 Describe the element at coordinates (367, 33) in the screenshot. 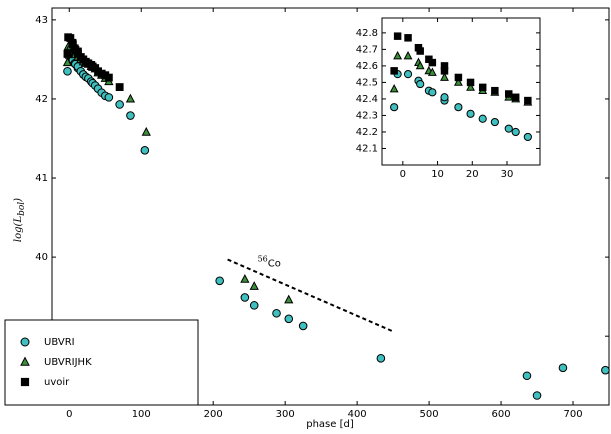

I see `y-tick-label: 42.8` at that location.